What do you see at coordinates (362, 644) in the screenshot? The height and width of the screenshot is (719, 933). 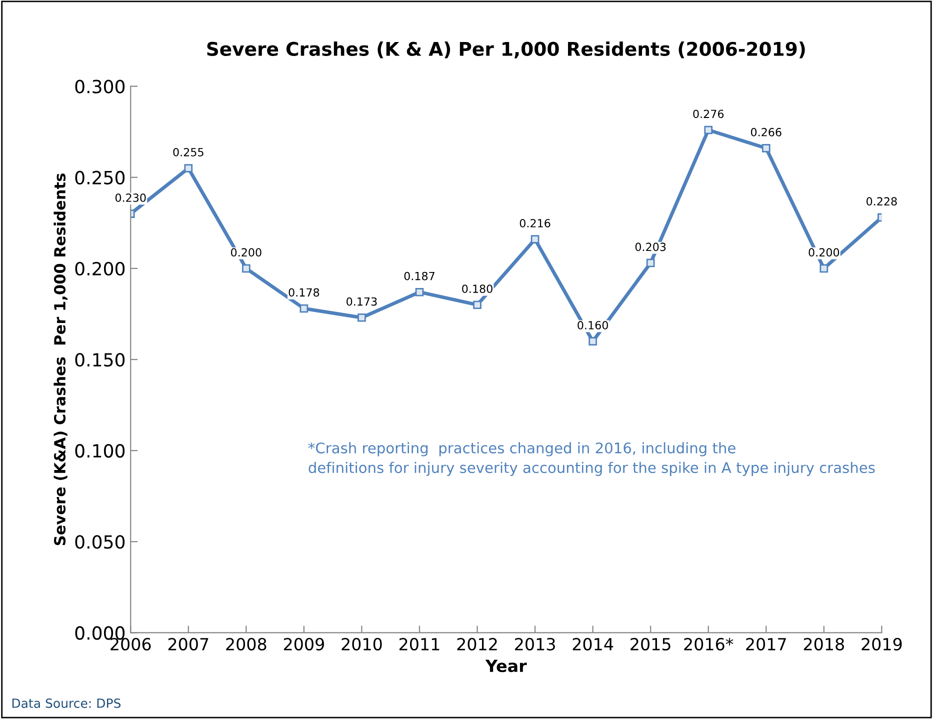 I see `x-tick-label: 2010` at bounding box center [362, 644].